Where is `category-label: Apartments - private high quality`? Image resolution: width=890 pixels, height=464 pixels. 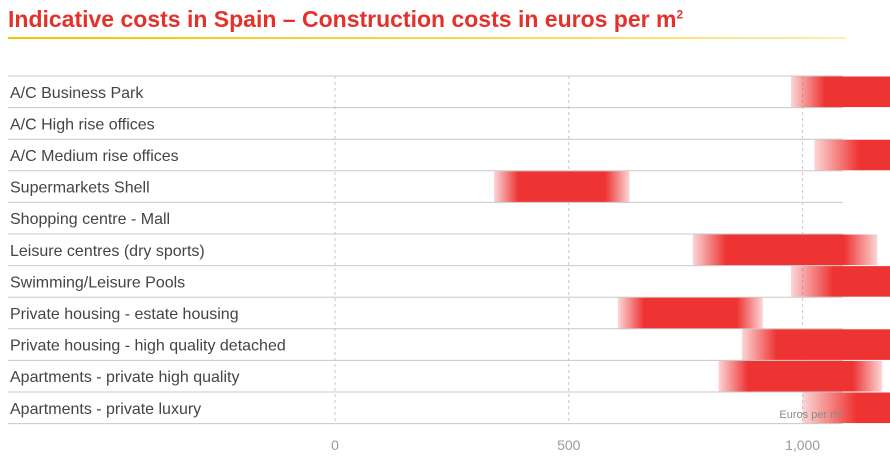 category-label: Apartments - private high quality is located at coordinates (124, 377).